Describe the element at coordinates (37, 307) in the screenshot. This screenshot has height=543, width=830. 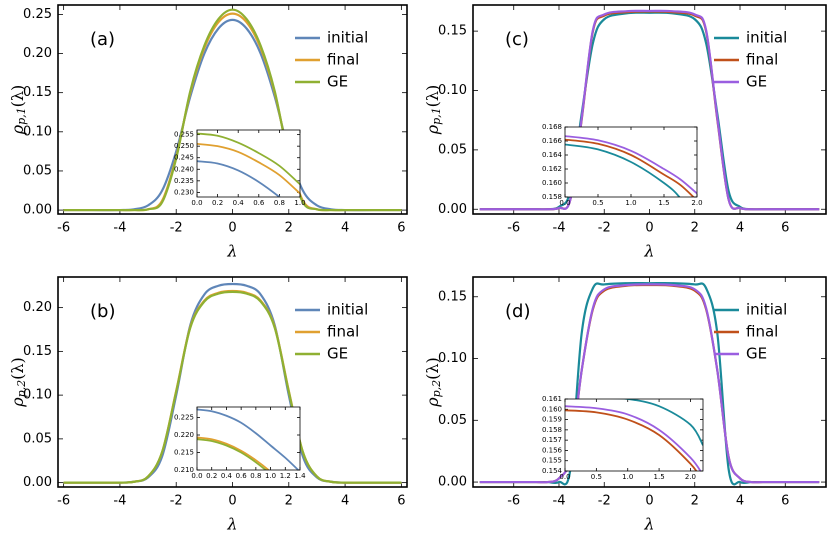
I see `y-tick-label: 0.20` at that location.